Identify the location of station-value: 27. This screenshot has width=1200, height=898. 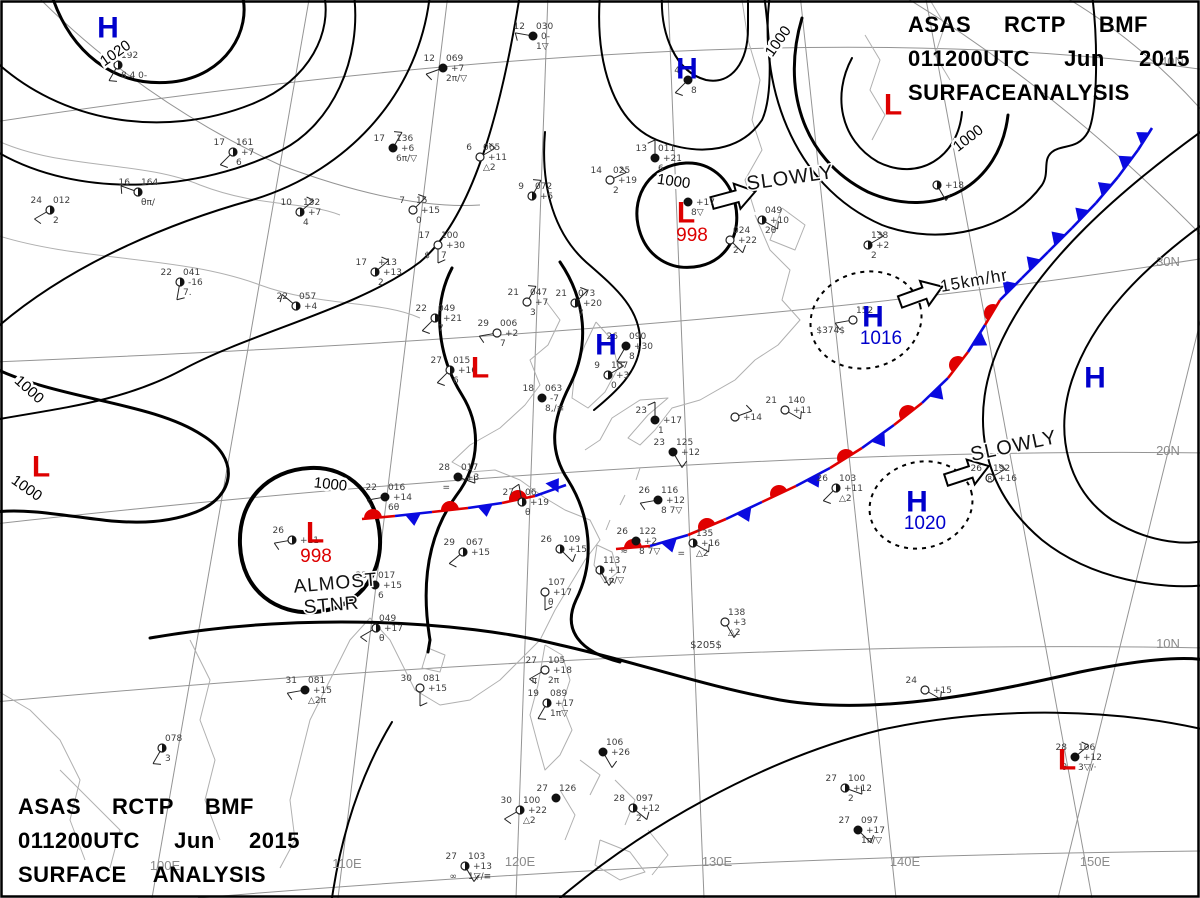
(436, 361).